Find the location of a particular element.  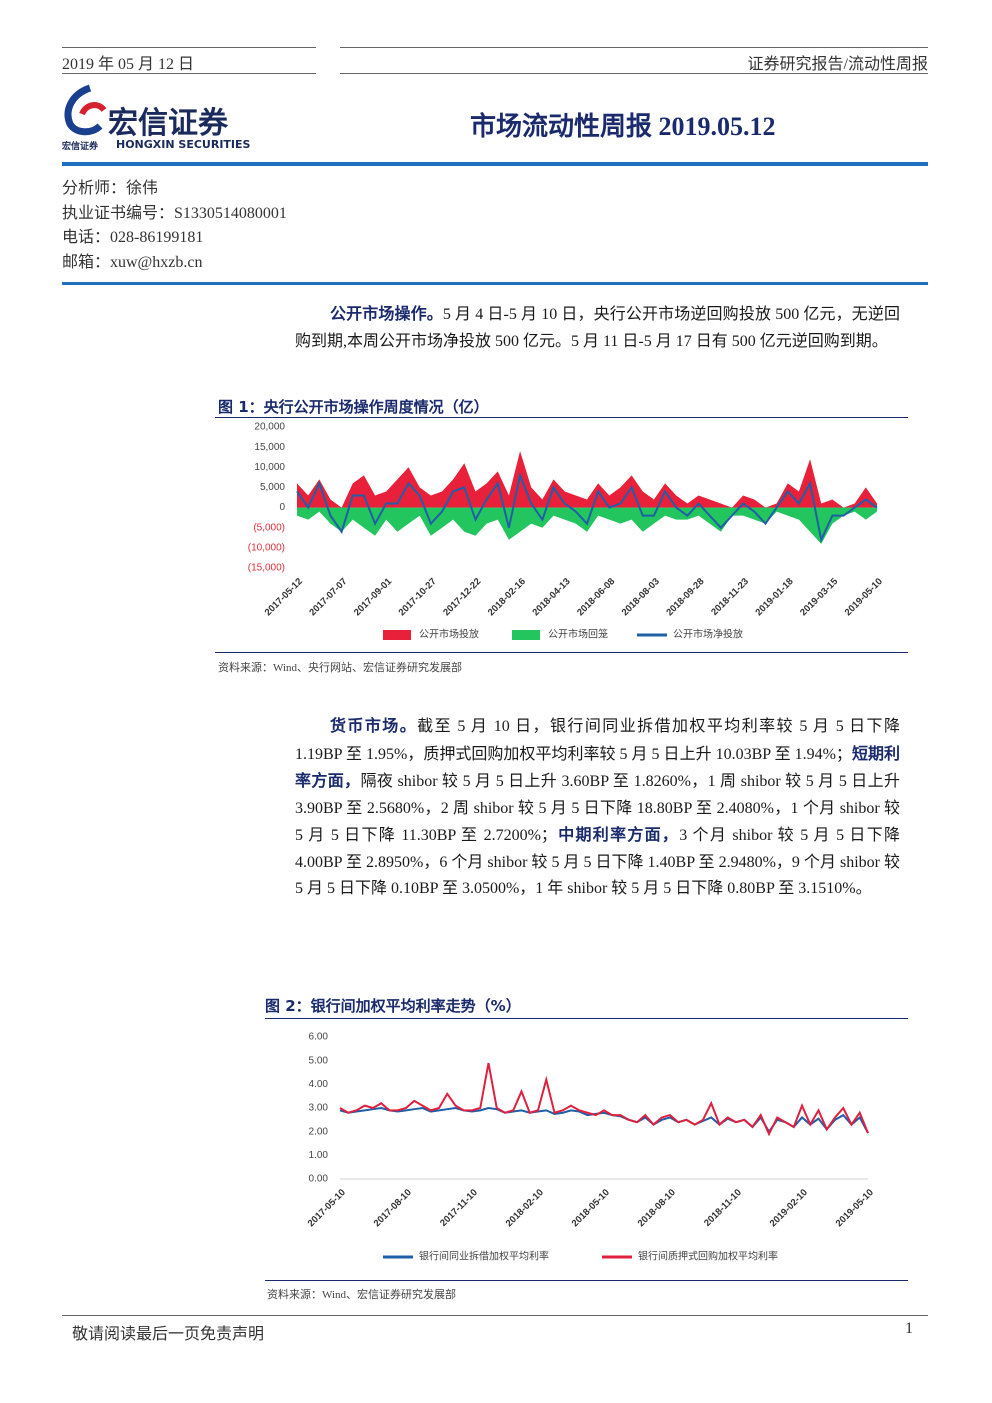

x-tick-label: 2018-06-08 is located at coordinates (596, 597).